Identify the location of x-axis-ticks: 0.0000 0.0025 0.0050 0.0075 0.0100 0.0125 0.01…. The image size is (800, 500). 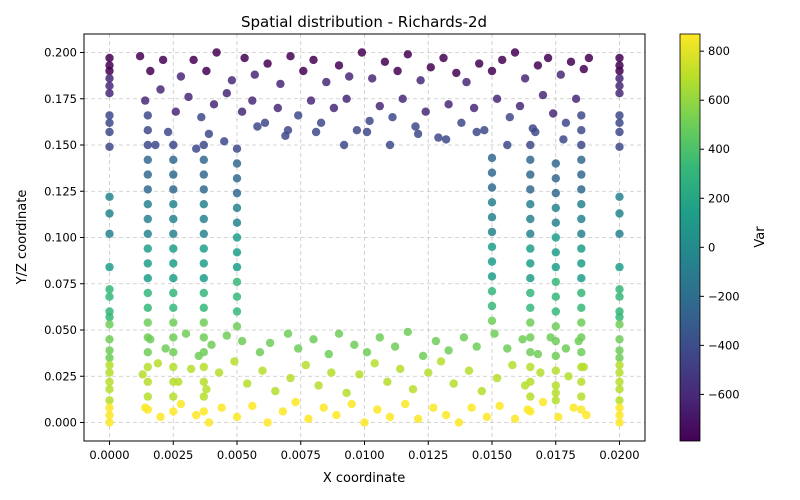
(364, 451).